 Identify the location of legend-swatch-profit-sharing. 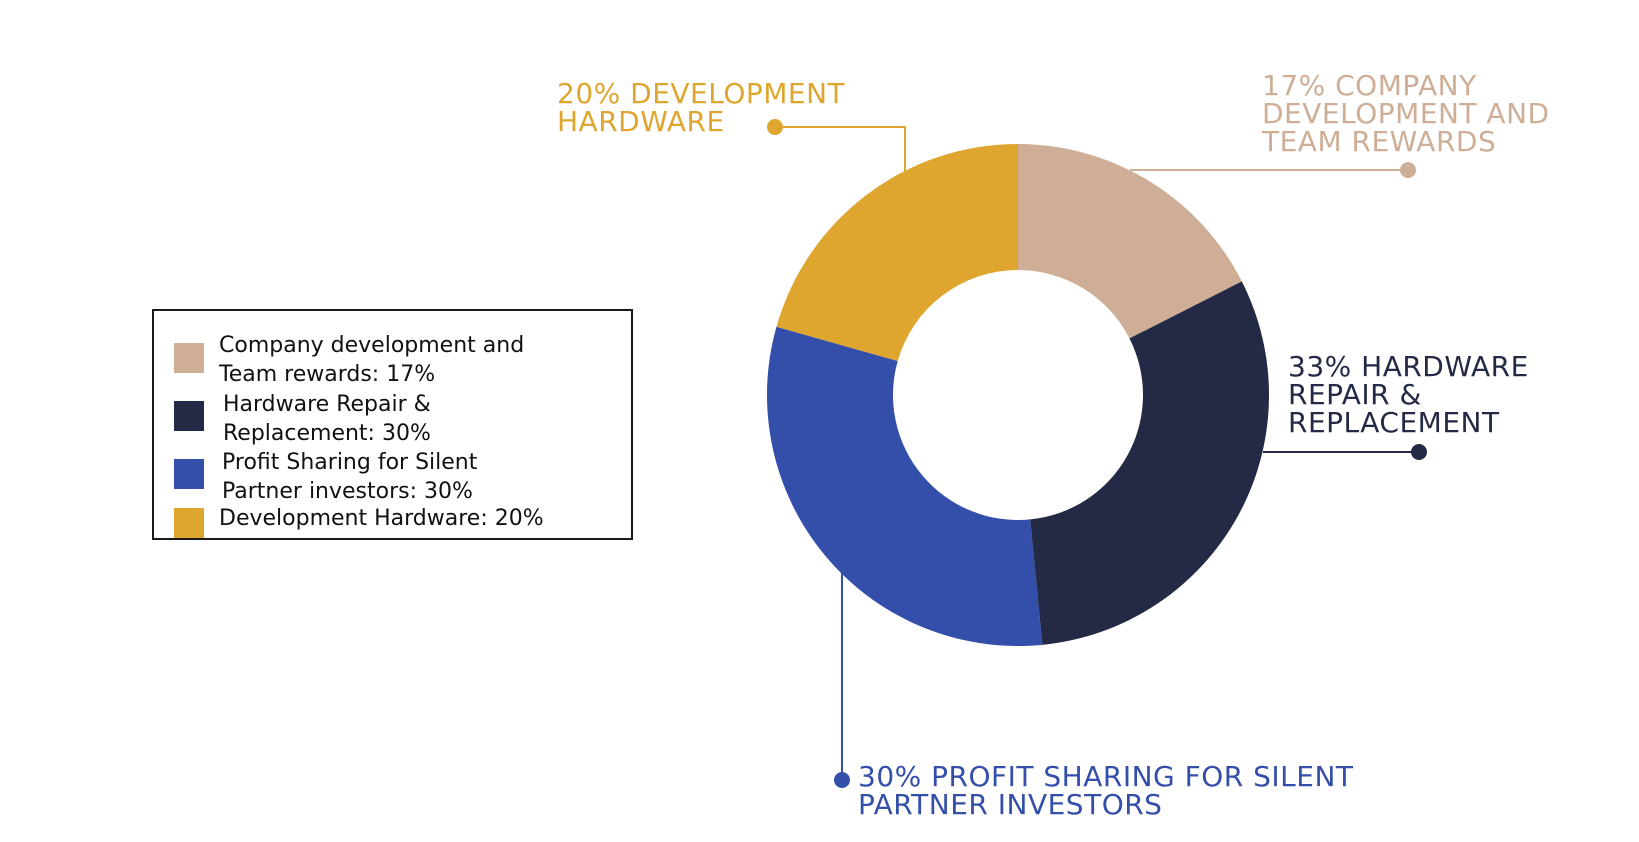
(189, 474).